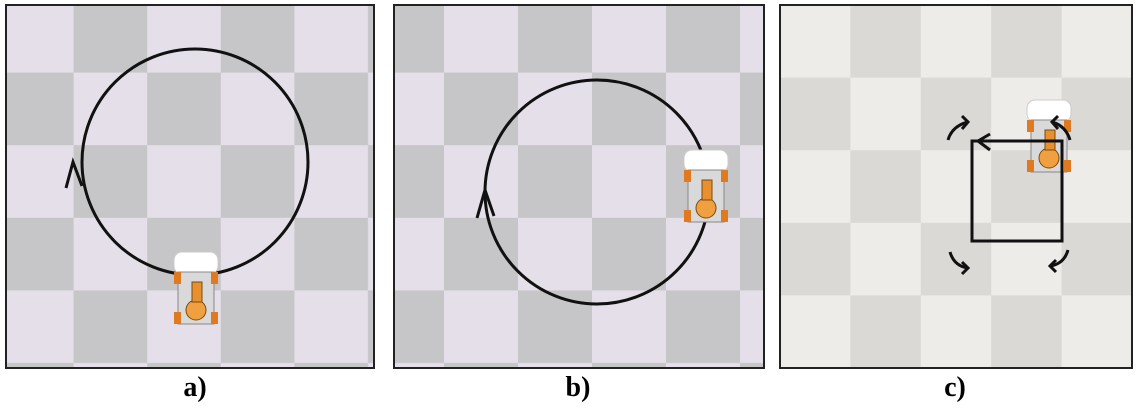 This screenshot has width=1137, height=408. What do you see at coordinates (194, 387) in the screenshot?
I see `panel-label: a)` at bounding box center [194, 387].